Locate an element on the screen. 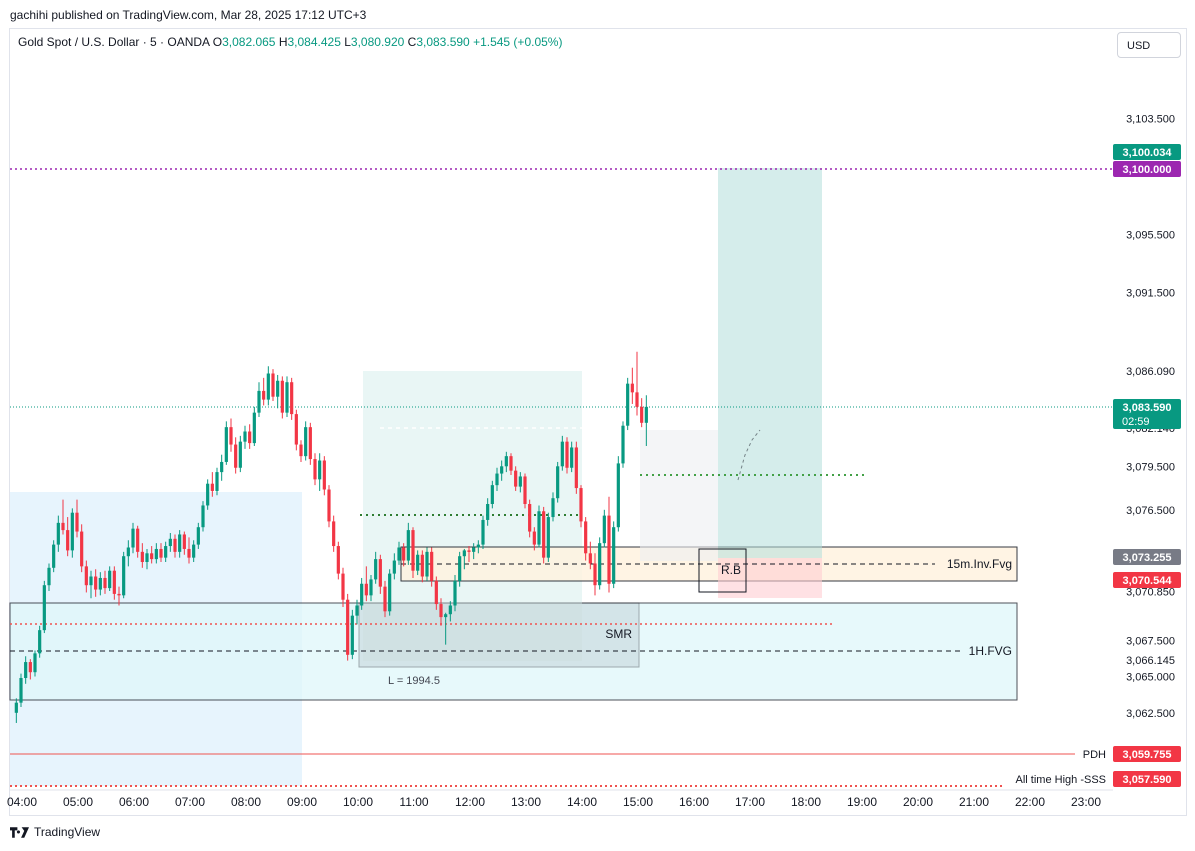 The height and width of the screenshot is (851, 1195). low-label: L is located at coordinates (347, 42).